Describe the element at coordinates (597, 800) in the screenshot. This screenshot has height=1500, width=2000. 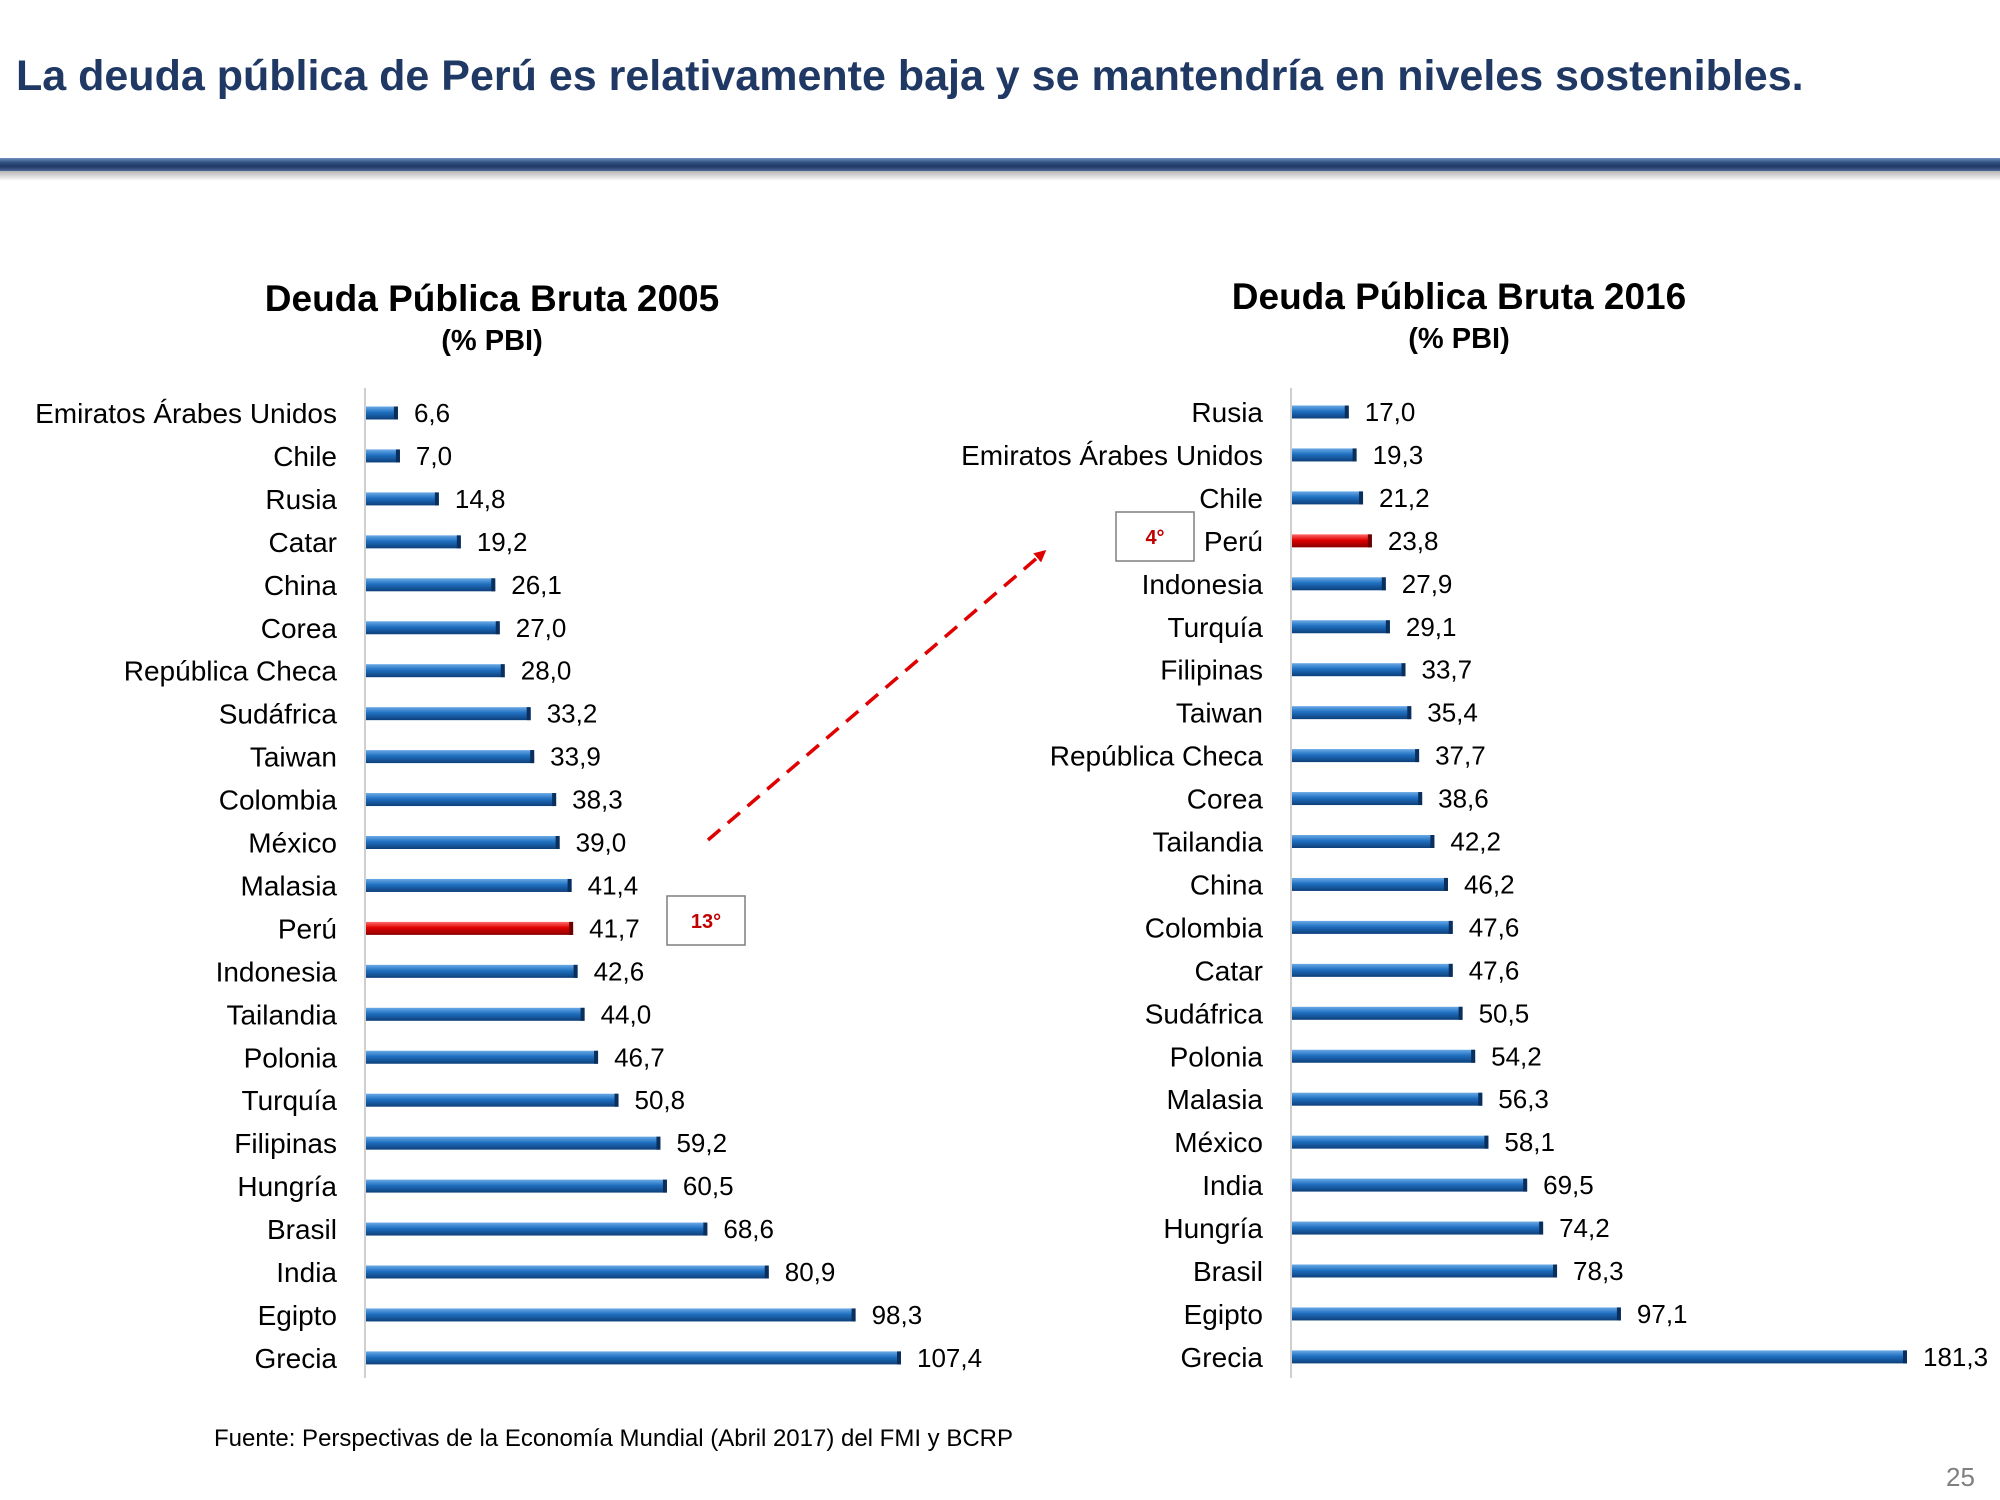
I see `chart-2005-value-label: 38,3` at that location.